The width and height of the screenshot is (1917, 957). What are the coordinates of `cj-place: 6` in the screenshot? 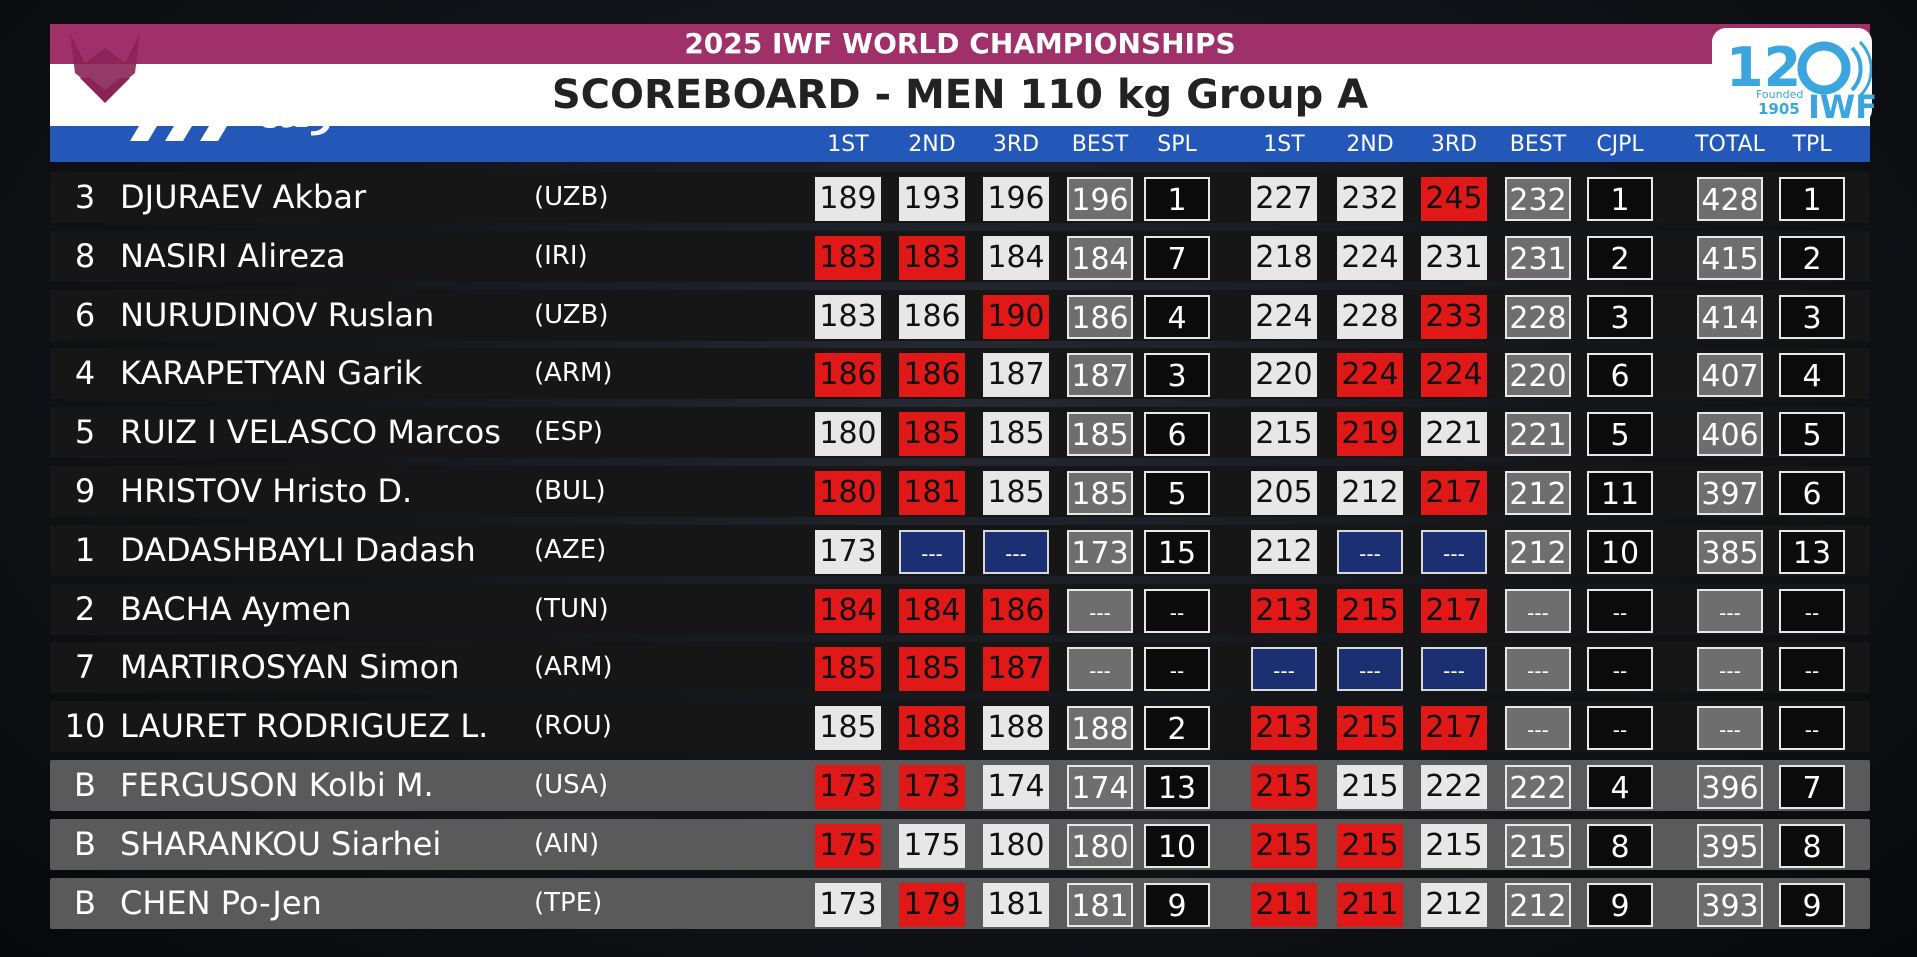 It's located at (1620, 375).